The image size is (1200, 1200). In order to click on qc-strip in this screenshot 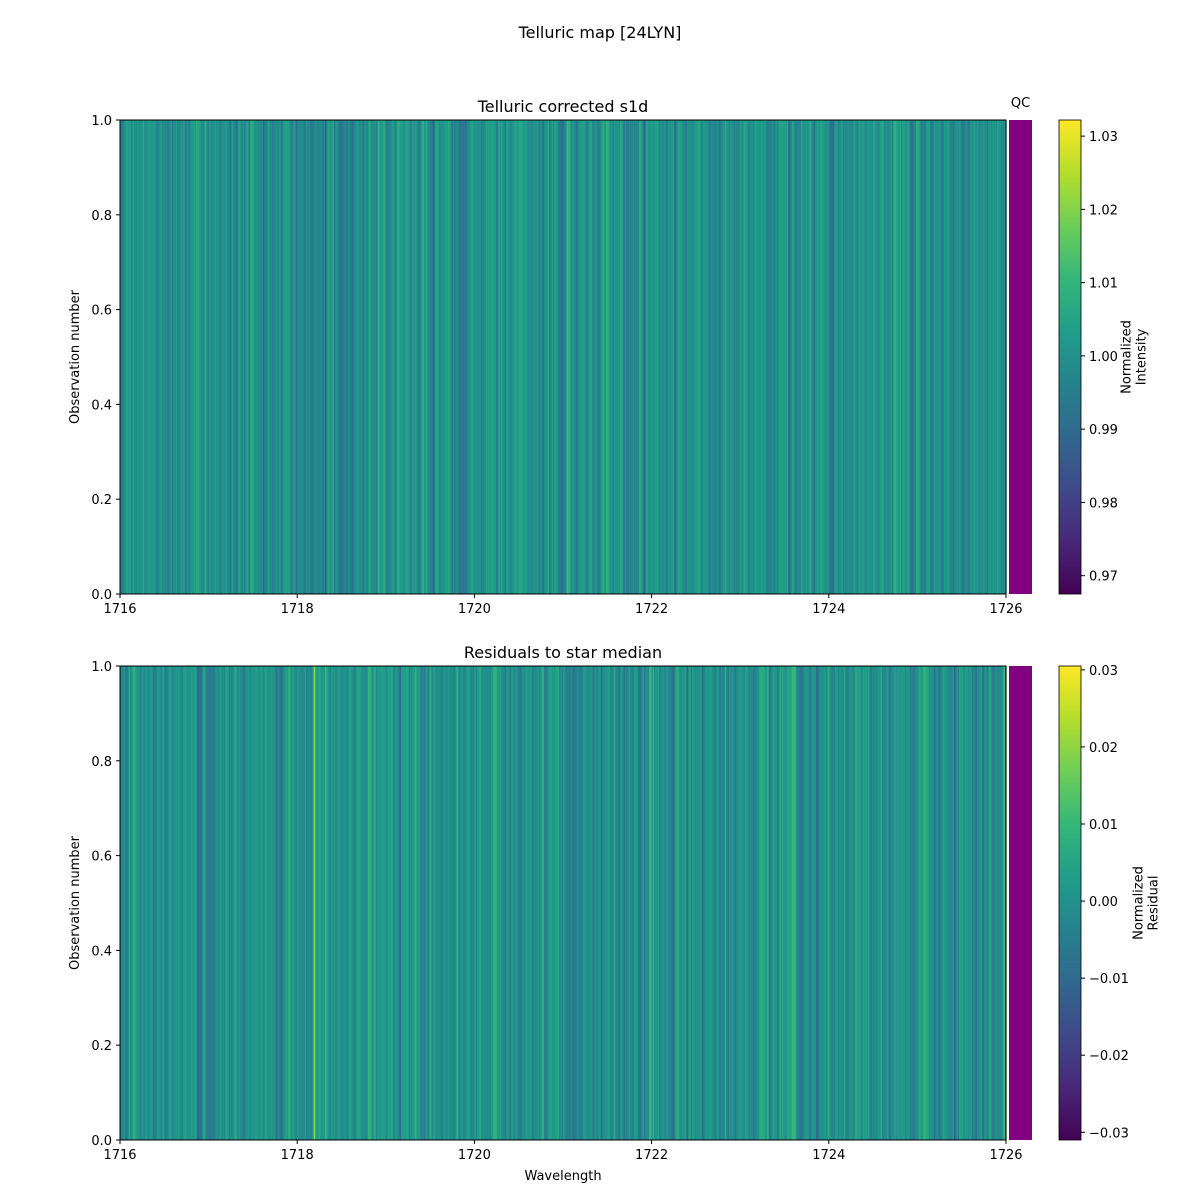, I will do `click(1020, 357)`.